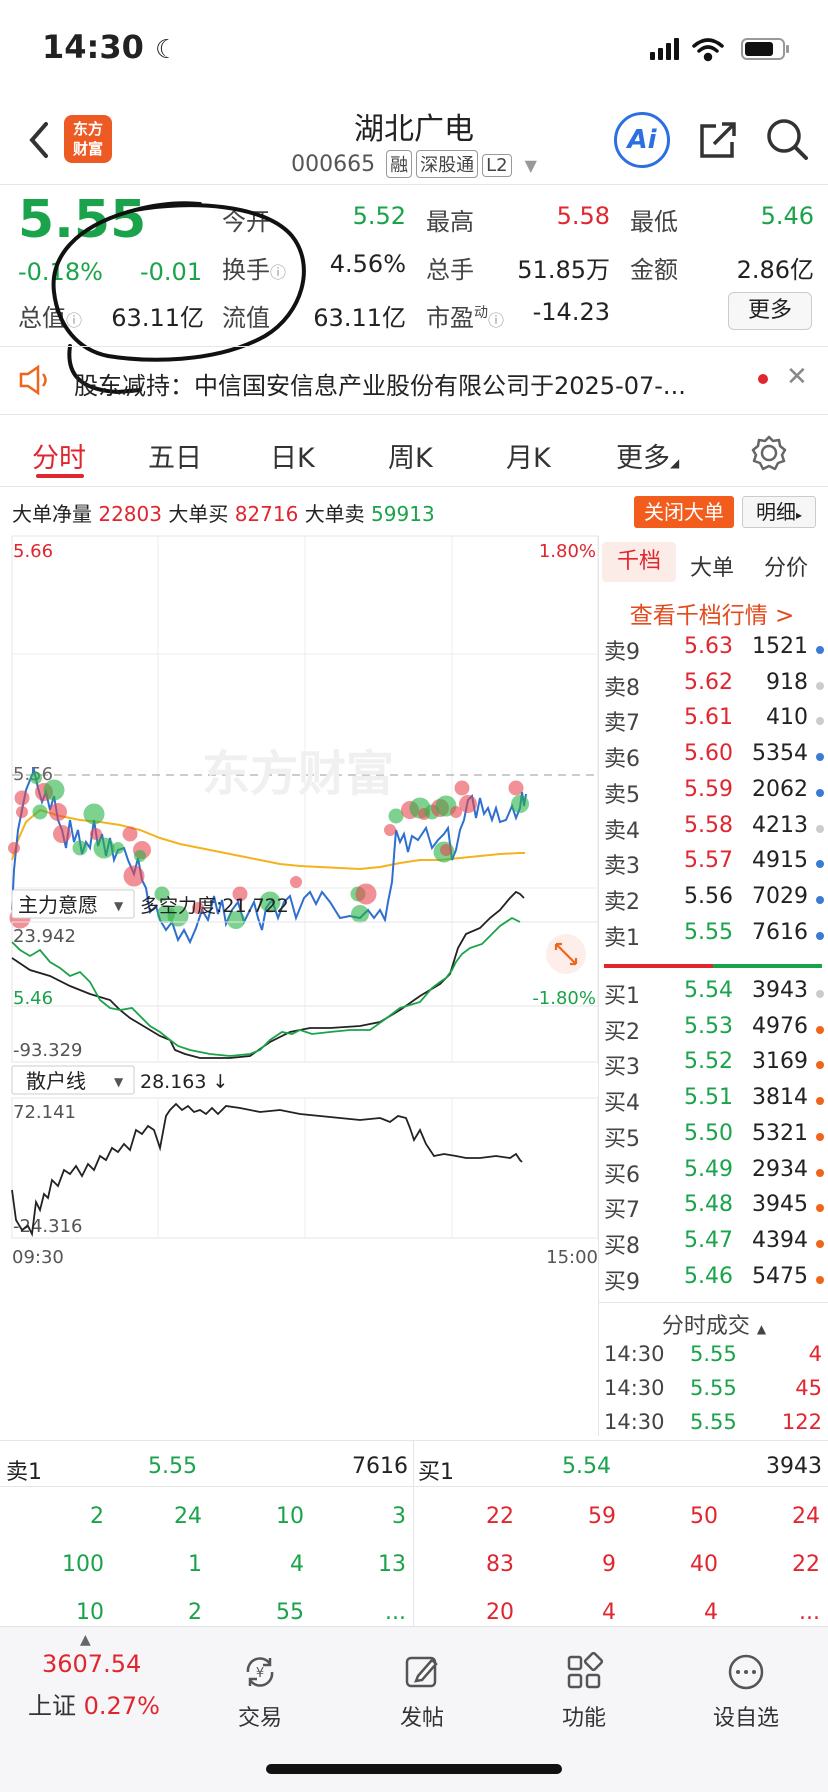  Describe the element at coordinates (714, 688) in the screenshot. I see `sell-level-row: 卖8 5.62 918` at that location.